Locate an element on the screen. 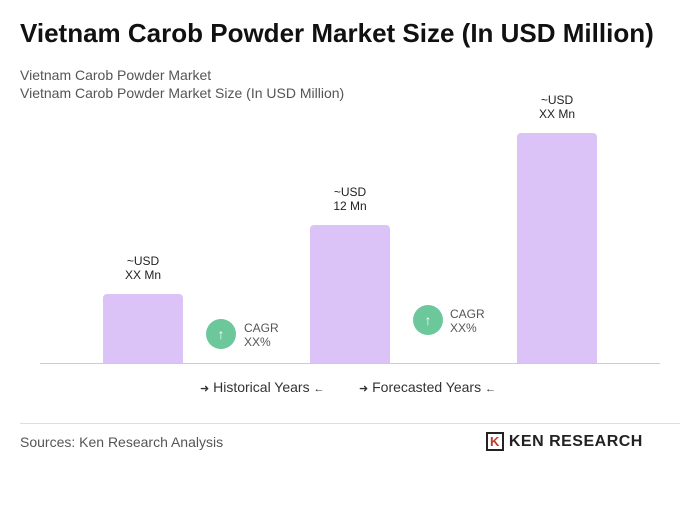  legend-item: ➜ Forecasted Years ← is located at coordinates (427, 387).